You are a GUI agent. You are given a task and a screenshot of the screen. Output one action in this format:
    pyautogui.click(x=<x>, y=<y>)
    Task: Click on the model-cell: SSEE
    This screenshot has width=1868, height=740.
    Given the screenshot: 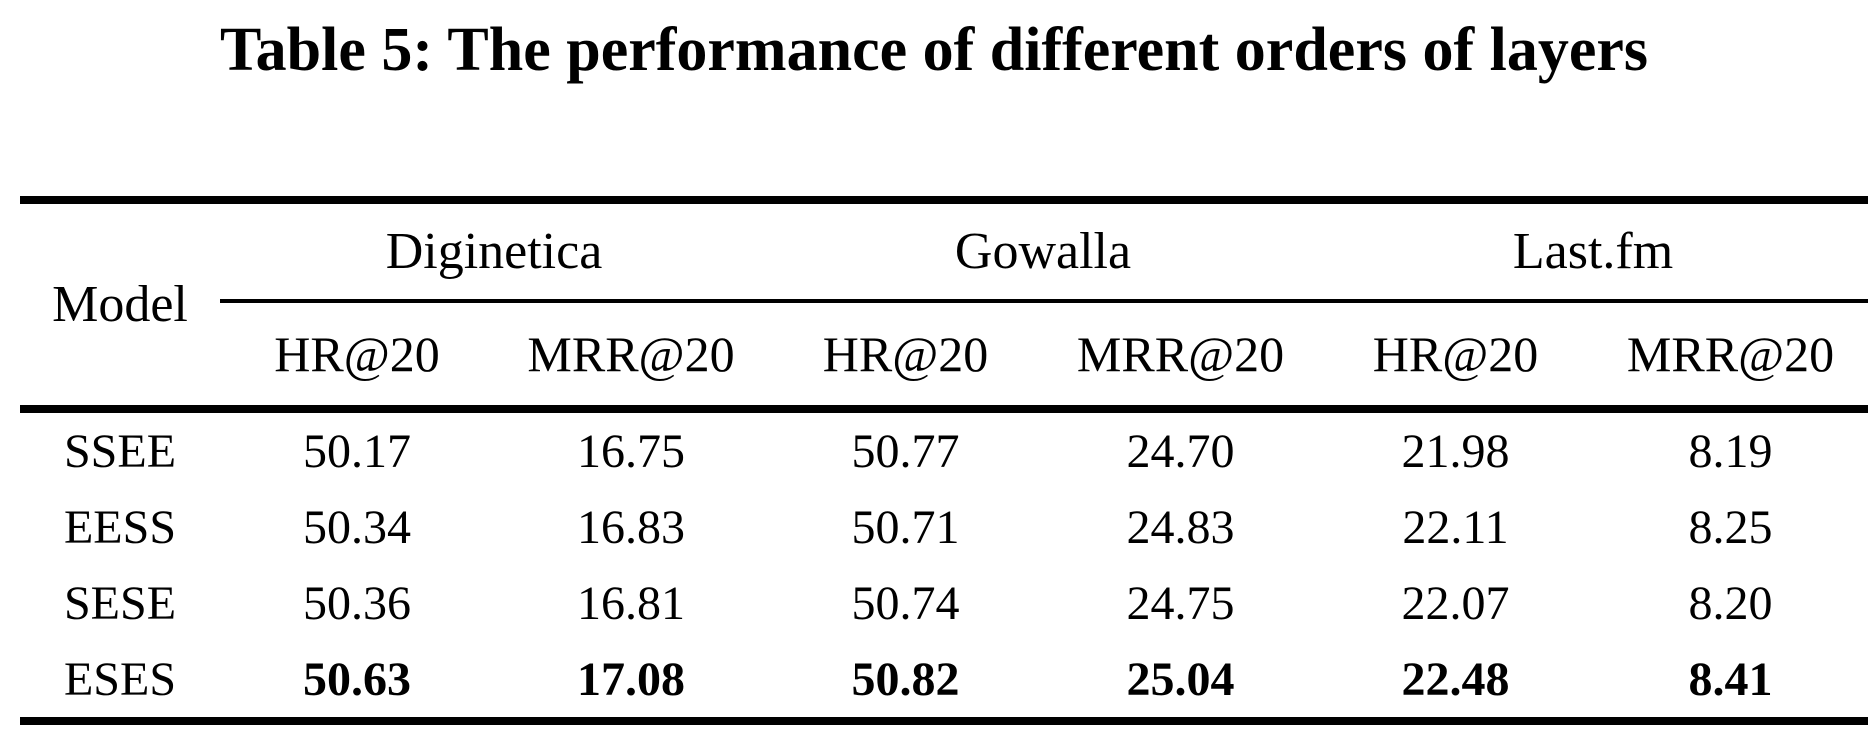 What is the action you would take?
    pyautogui.click(x=120, y=451)
    